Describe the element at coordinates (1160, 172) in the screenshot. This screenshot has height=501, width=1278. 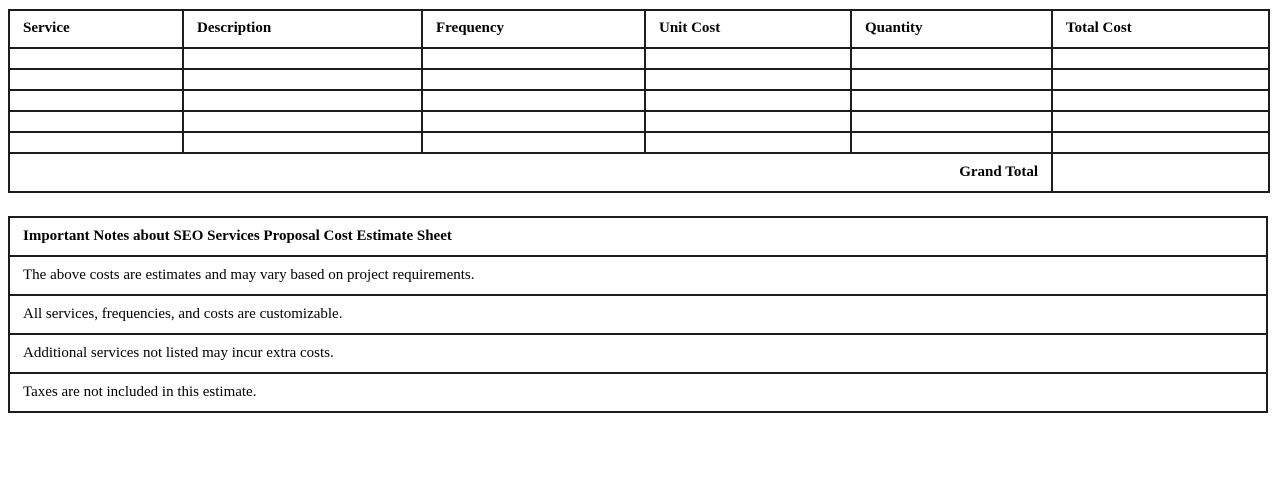
I see `grand-total-value` at that location.